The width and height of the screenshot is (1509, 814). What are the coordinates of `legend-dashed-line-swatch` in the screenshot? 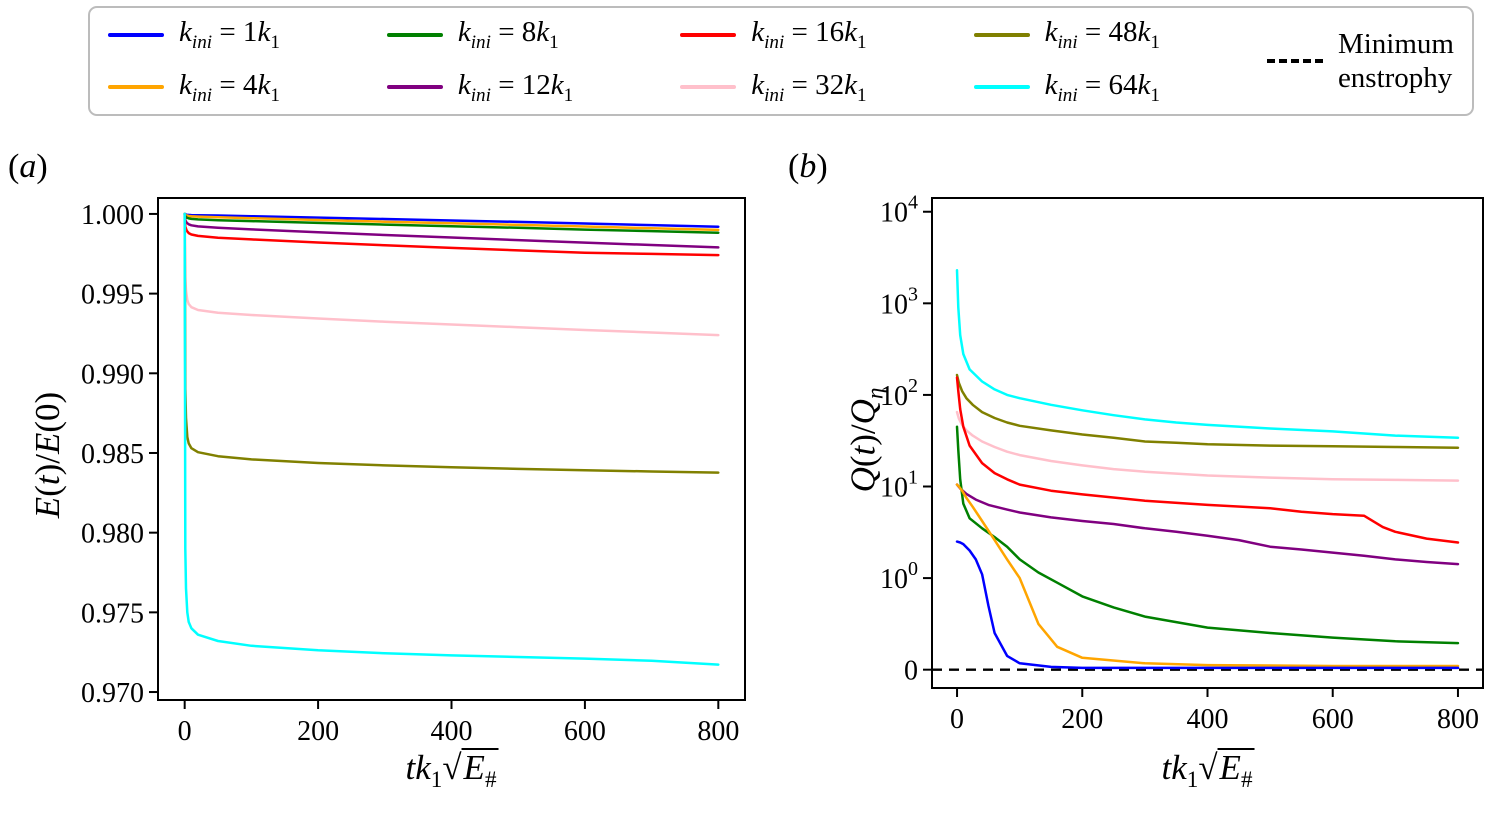 It's located at (1294, 61).